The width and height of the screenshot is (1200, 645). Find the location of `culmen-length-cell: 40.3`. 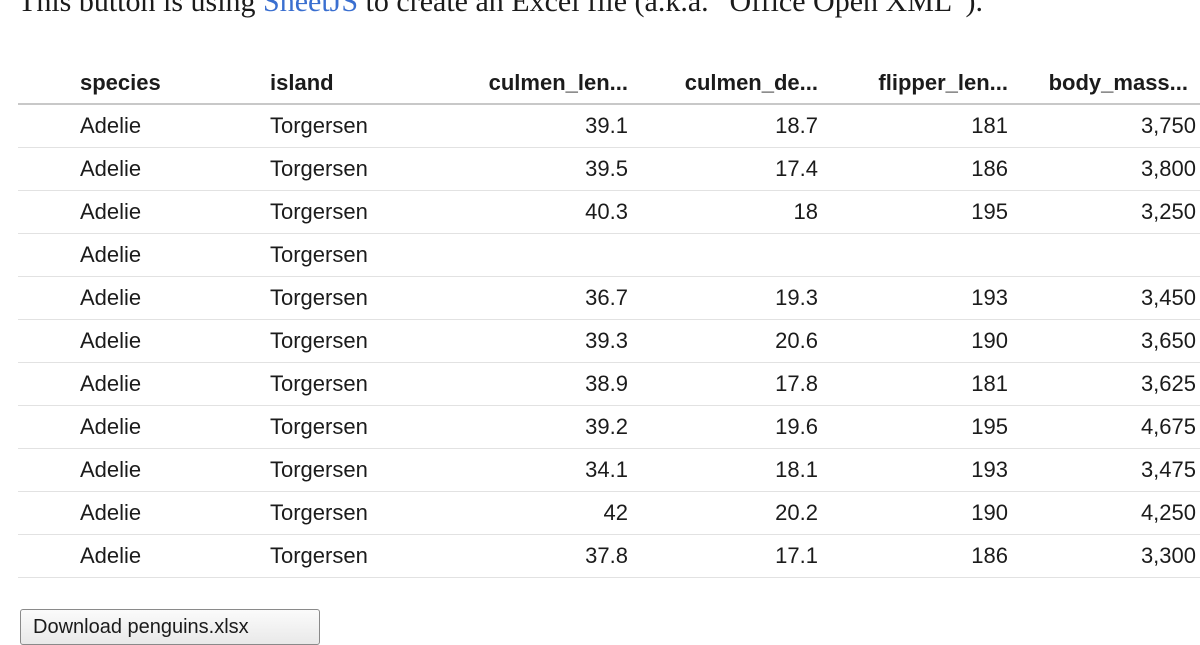

culmen-length-cell: 40.3 is located at coordinates (517, 212).